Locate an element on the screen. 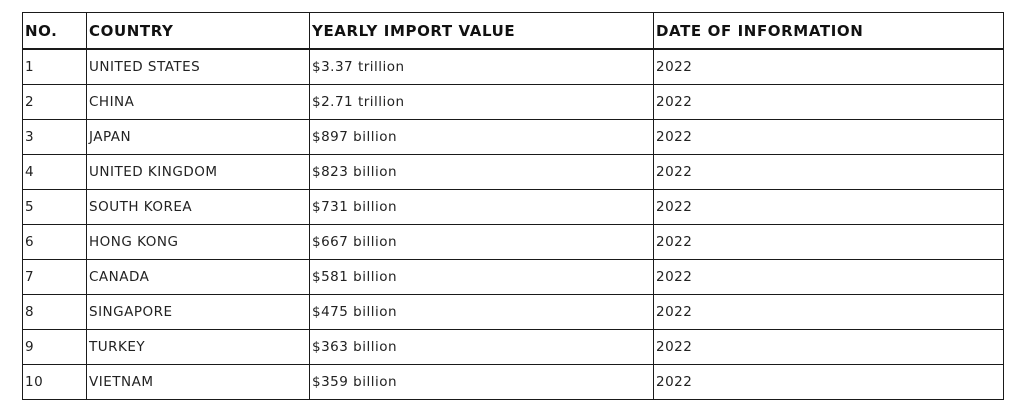 This screenshot has height=416, width=1024. cell-country: HONG KONG is located at coordinates (198, 242).